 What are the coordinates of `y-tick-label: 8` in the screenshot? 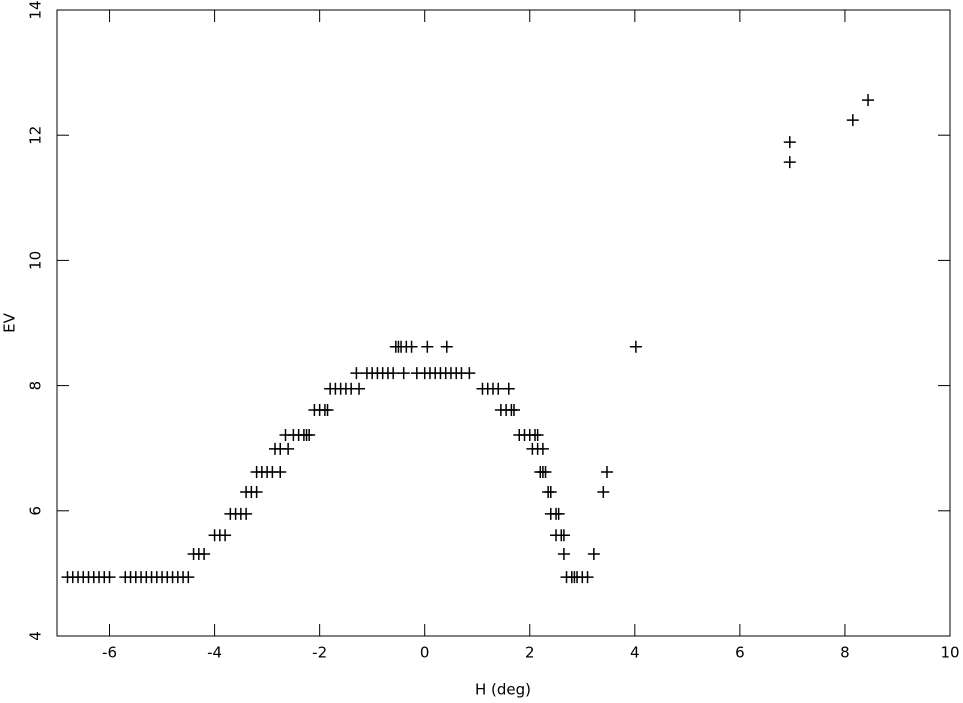 It's located at (36, 386).